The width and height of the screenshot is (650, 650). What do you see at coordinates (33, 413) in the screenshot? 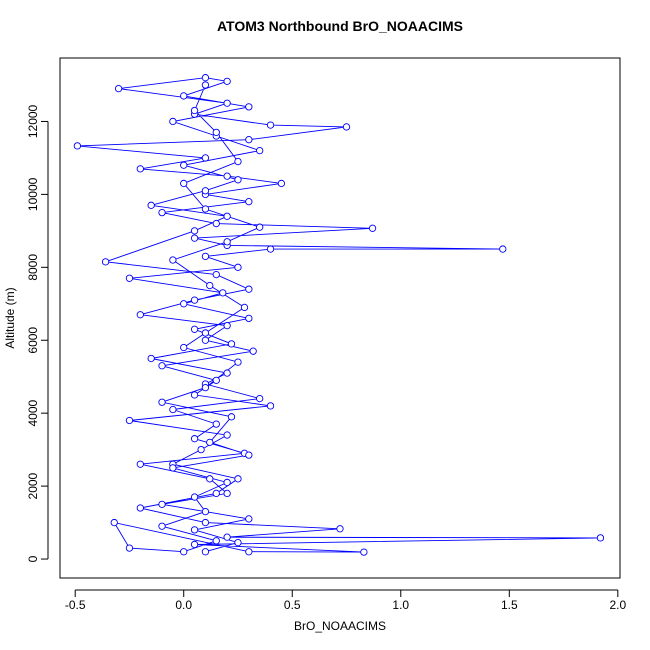
I see `y-tick-label: 4000` at bounding box center [33, 413].